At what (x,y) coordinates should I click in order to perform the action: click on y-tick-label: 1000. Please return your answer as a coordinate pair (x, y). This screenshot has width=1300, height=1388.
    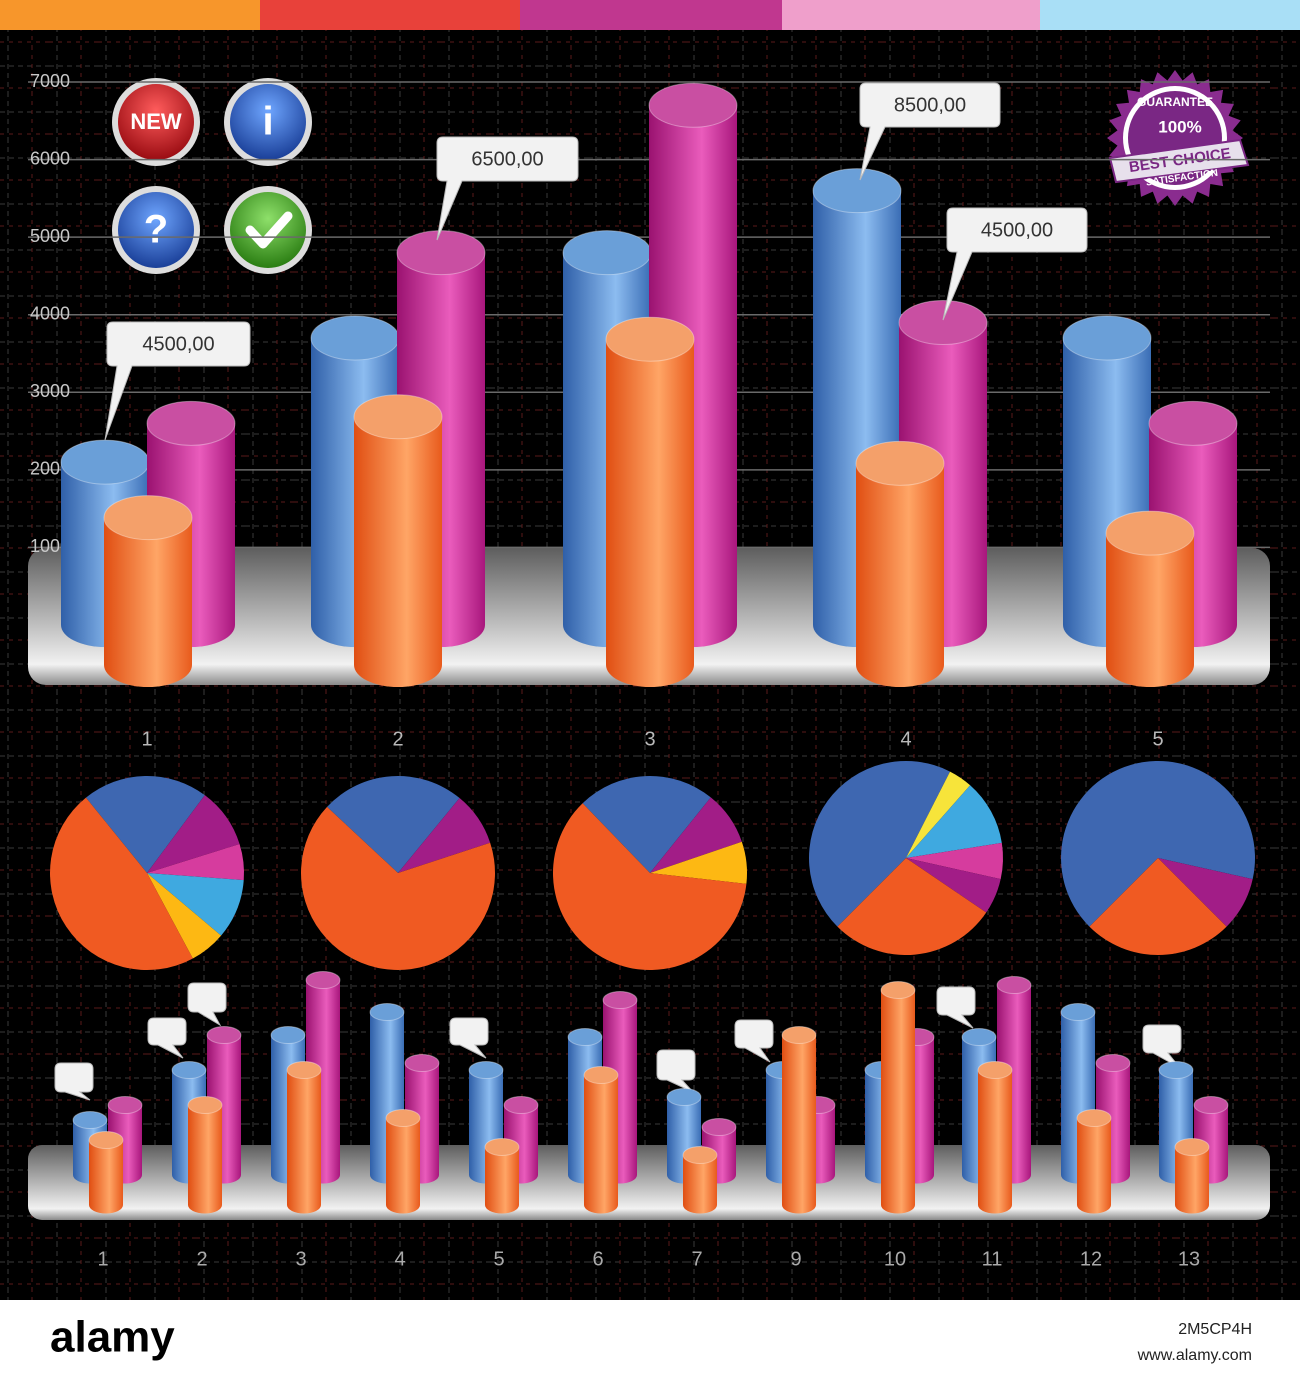
    Looking at the image, I should click on (50, 546).